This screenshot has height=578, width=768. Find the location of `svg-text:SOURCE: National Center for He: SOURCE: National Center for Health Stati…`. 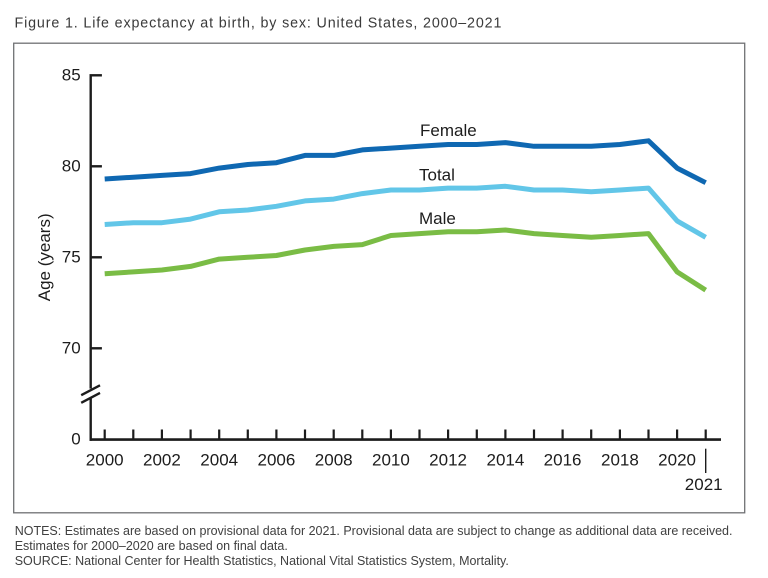

svg-text:SOURCE: National Center for He: SOURCE: National Center for Health Stati… is located at coordinates (262, 561).